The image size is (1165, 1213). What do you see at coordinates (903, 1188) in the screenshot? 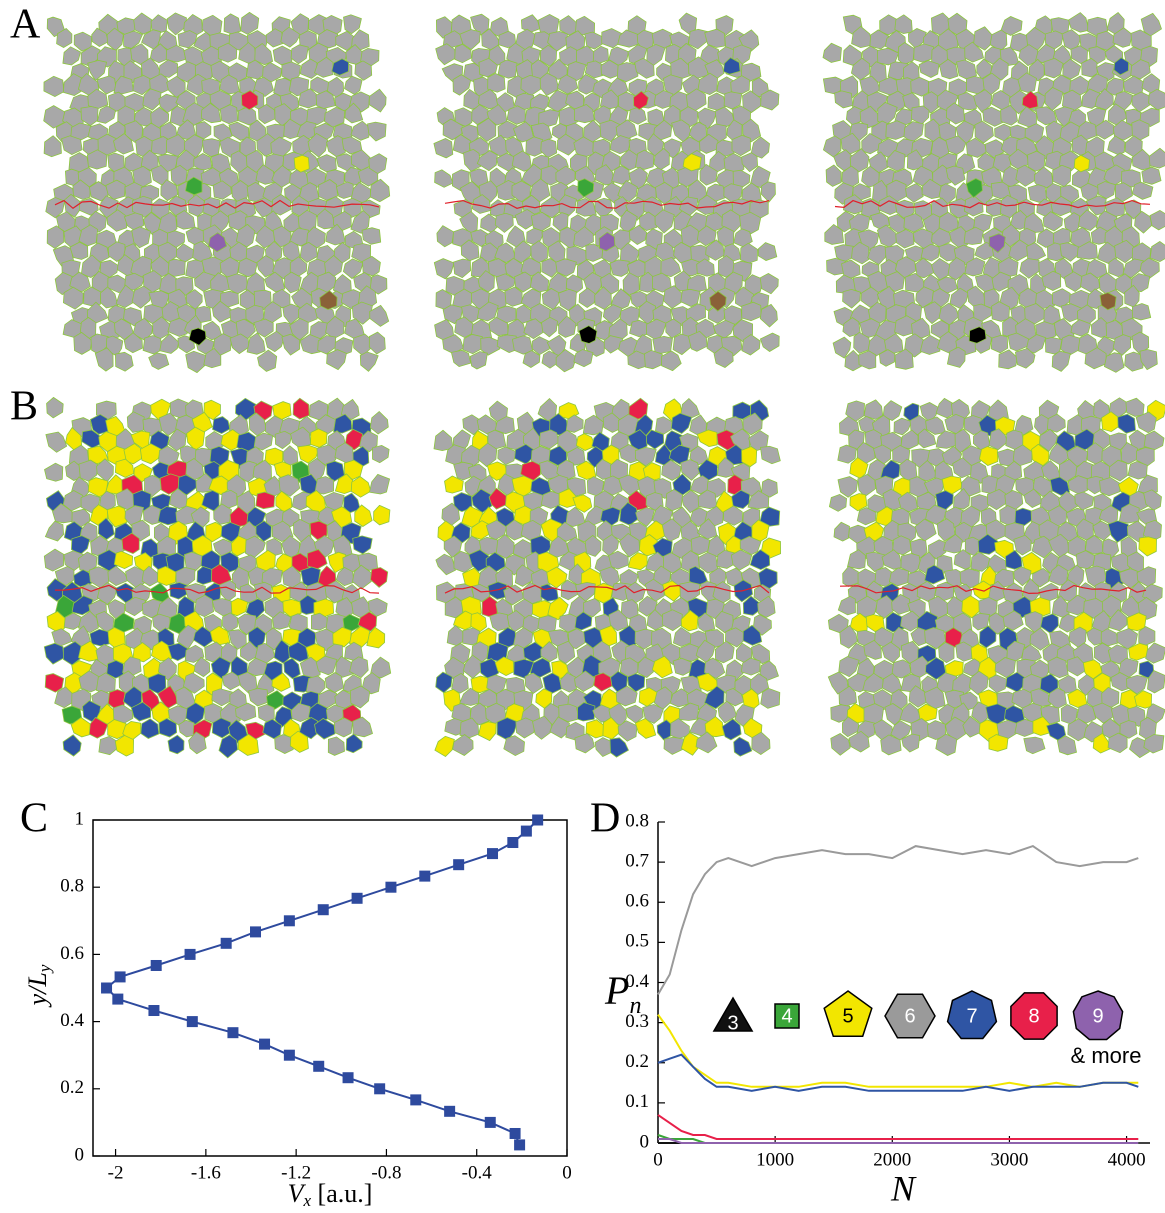
I see `x-axis-label: N` at bounding box center [903, 1188].